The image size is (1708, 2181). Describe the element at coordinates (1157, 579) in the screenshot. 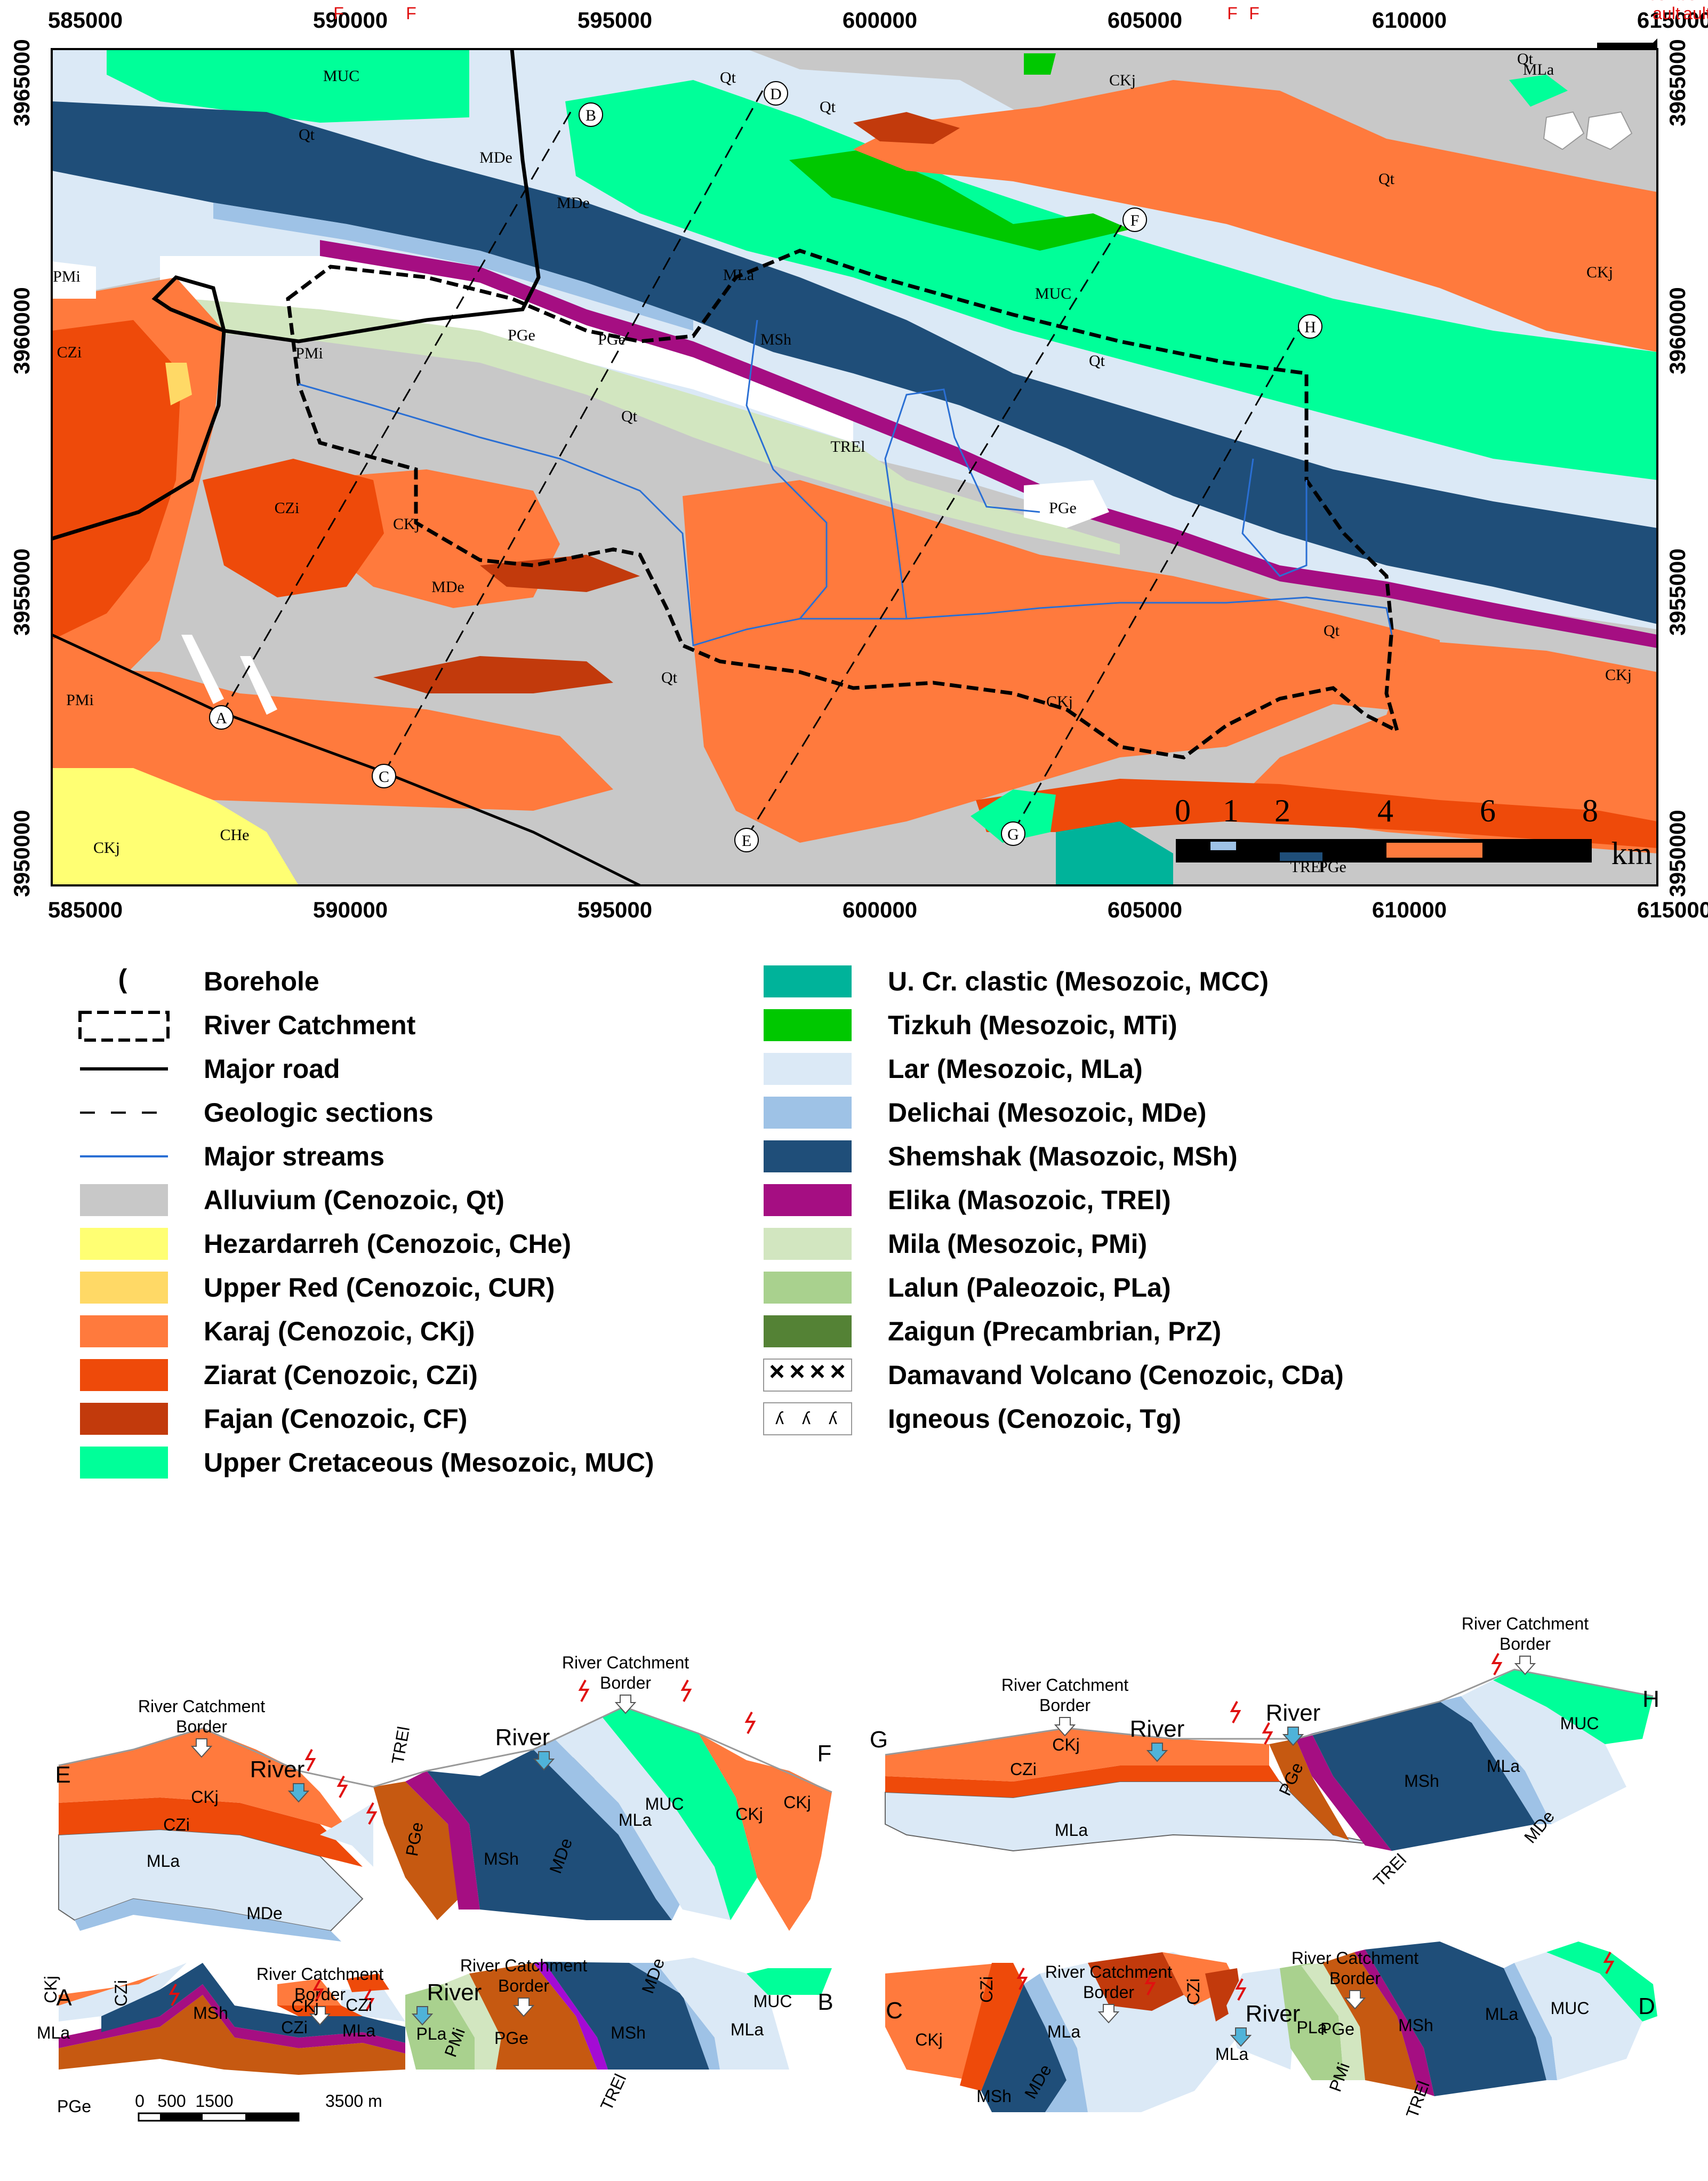

I see `section-line-gh` at that location.